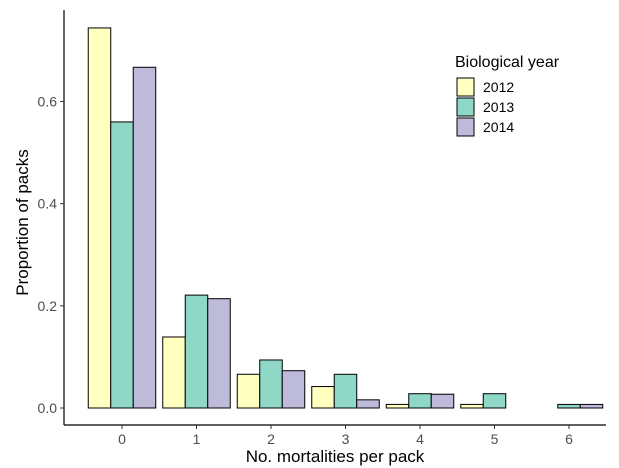 This screenshot has height=468, width=619. Describe the element at coordinates (465, 107) in the screenshot. I see `legend-swatch-2013` at that location.